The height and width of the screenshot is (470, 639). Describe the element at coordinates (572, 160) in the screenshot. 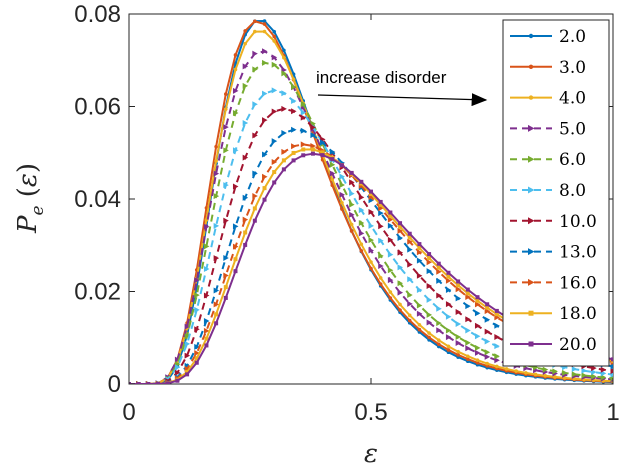

I see `legend-label: 6.0` at that location.